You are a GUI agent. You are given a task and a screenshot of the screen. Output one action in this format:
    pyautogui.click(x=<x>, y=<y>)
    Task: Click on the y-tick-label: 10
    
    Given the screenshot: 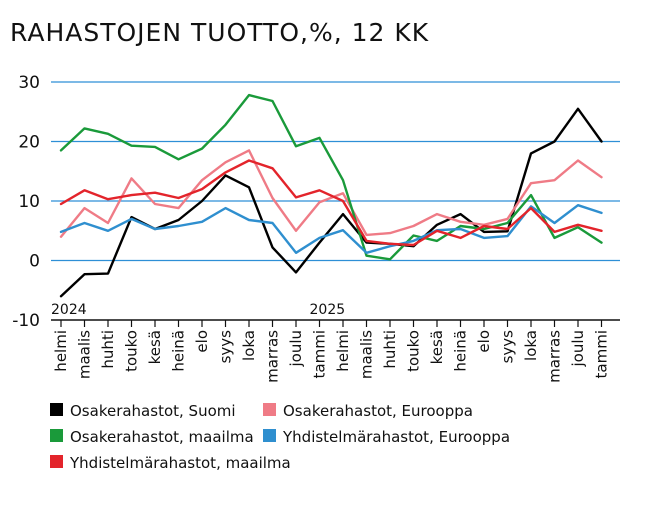 What is the action you would take?
    pyautogui.click(x=29, y=202)
    